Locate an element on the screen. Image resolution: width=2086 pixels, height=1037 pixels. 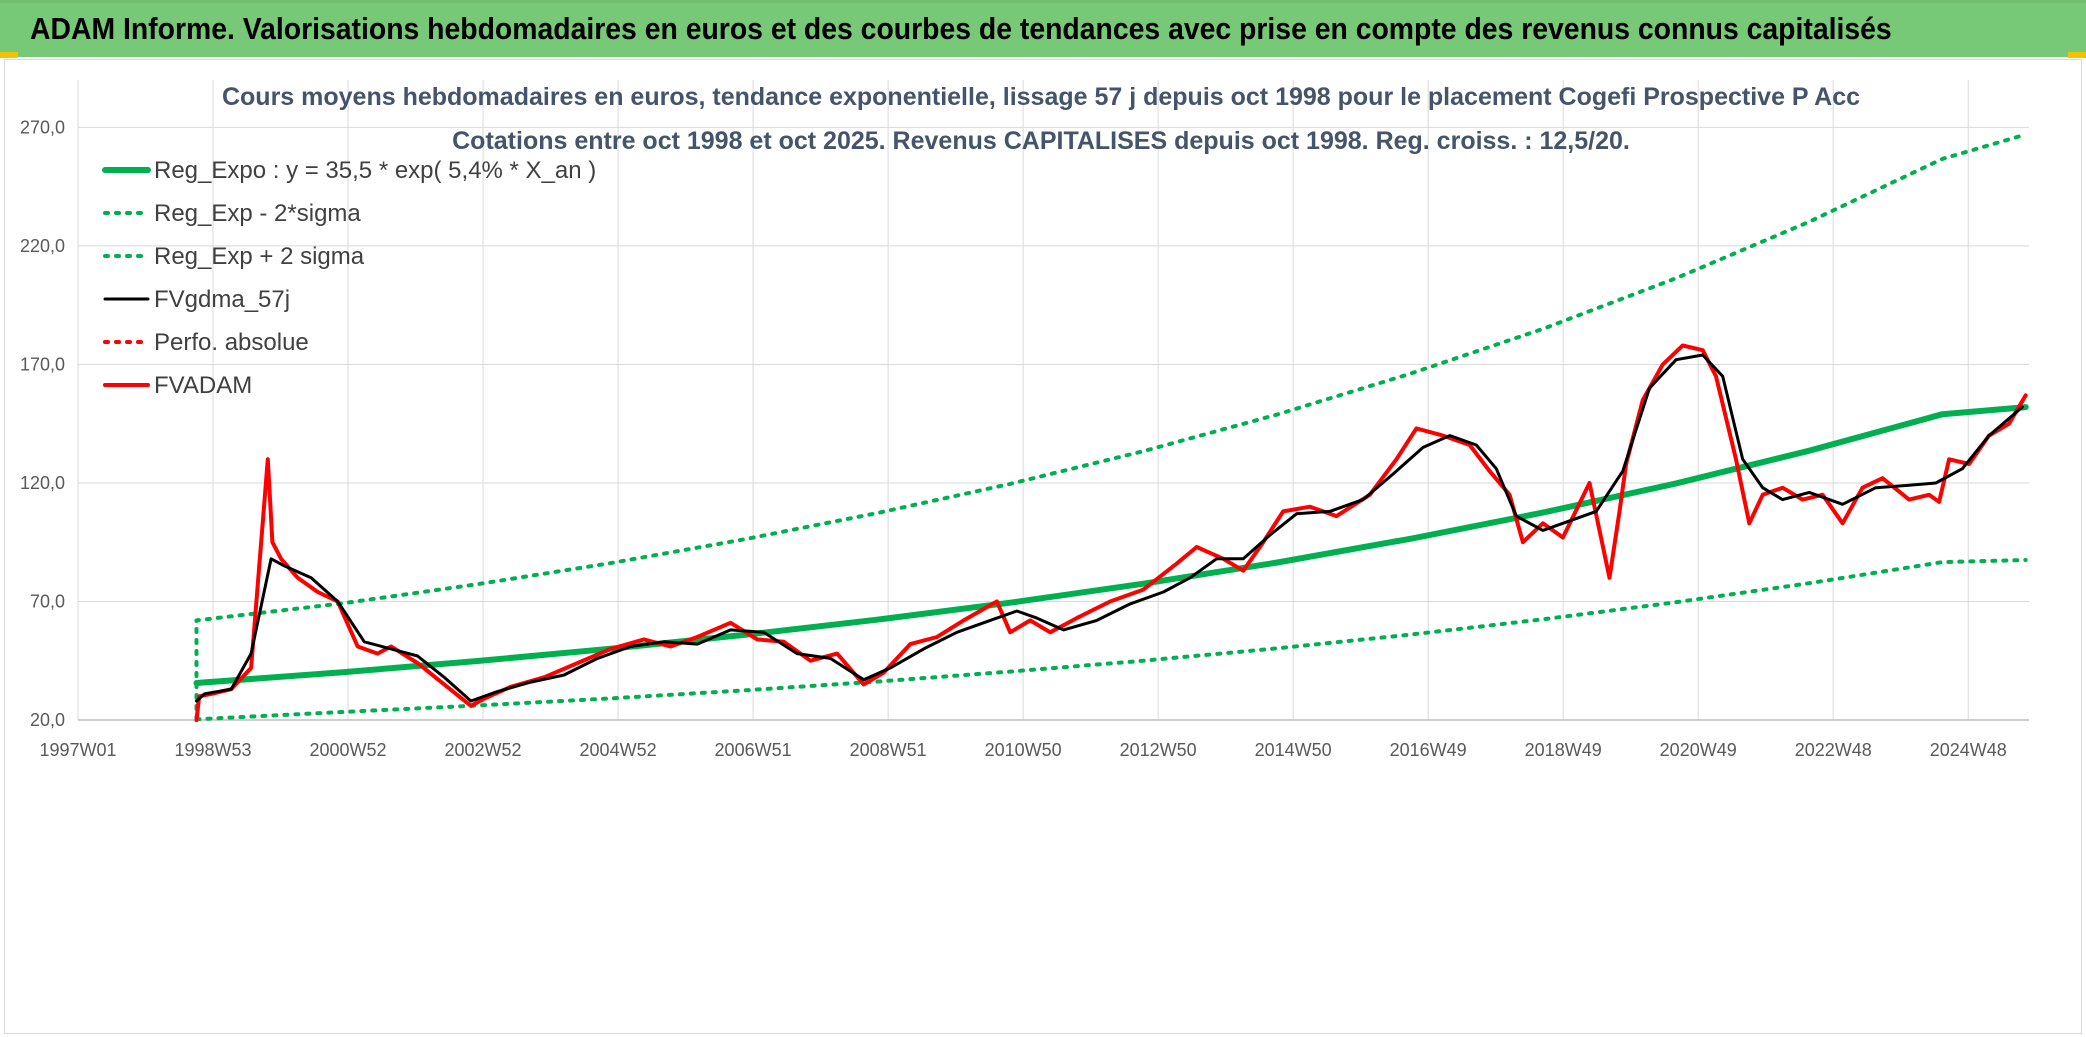
legend-label: Reg_Exp + 2 sigma is located at coordinates (259, 256).